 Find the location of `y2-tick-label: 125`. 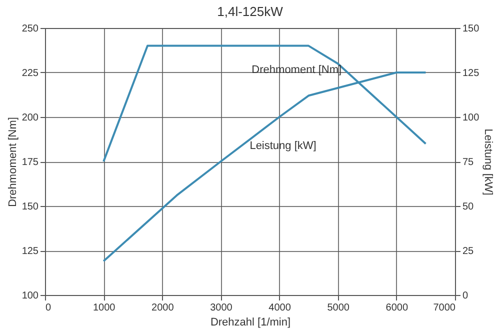

y2-tick-label: 125 is located at coordinates (471, 73).